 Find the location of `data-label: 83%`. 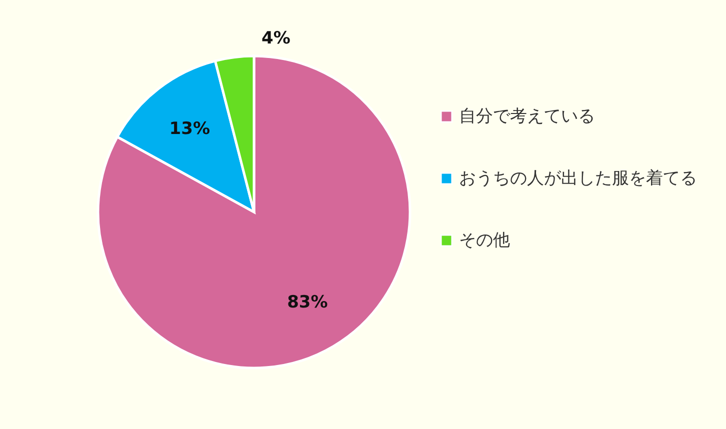

data-label: 83% is located at coordinates (307, 302).